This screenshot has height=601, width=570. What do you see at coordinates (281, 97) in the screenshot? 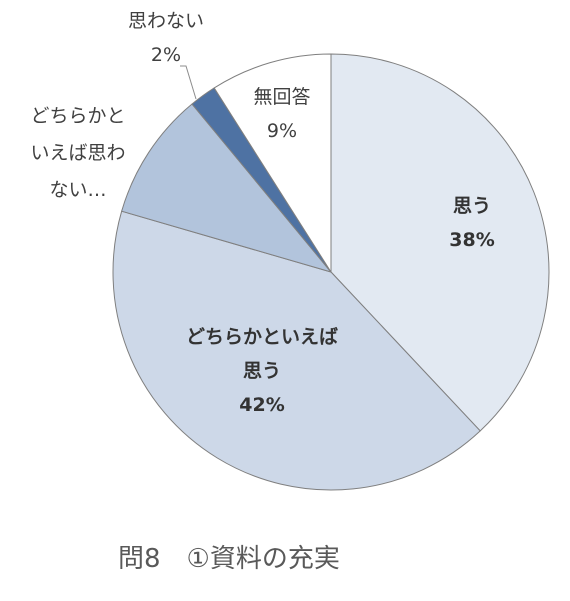
I see `slice-category-label: 無回答` at bounding box center [281, 97].